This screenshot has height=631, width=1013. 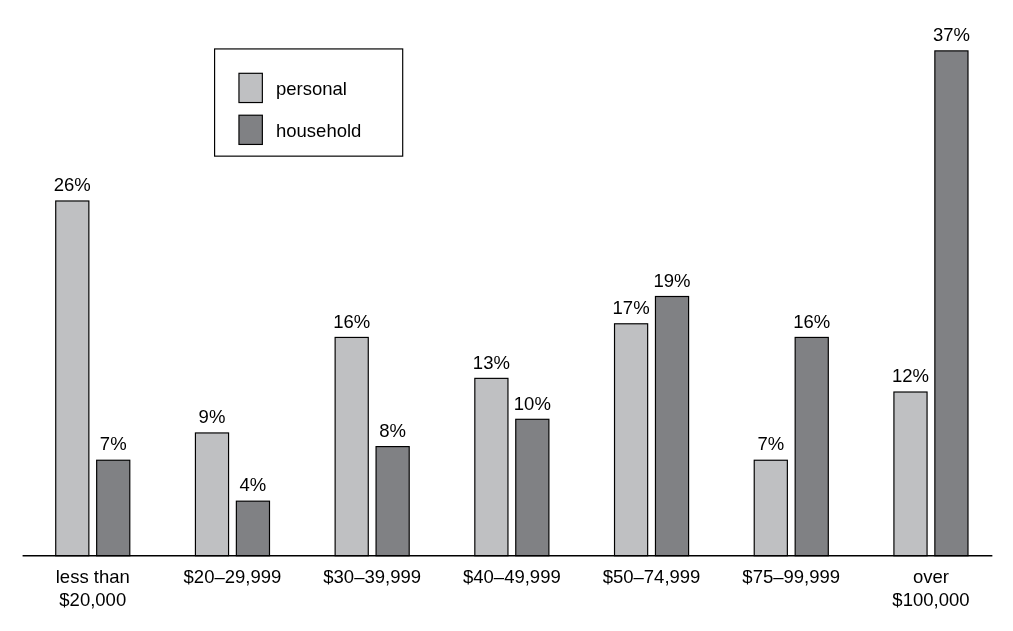 What do you see at coordinates (532, 403) in the screenshot?
I see `data-label: 10%` at bounding box center [532, 403].